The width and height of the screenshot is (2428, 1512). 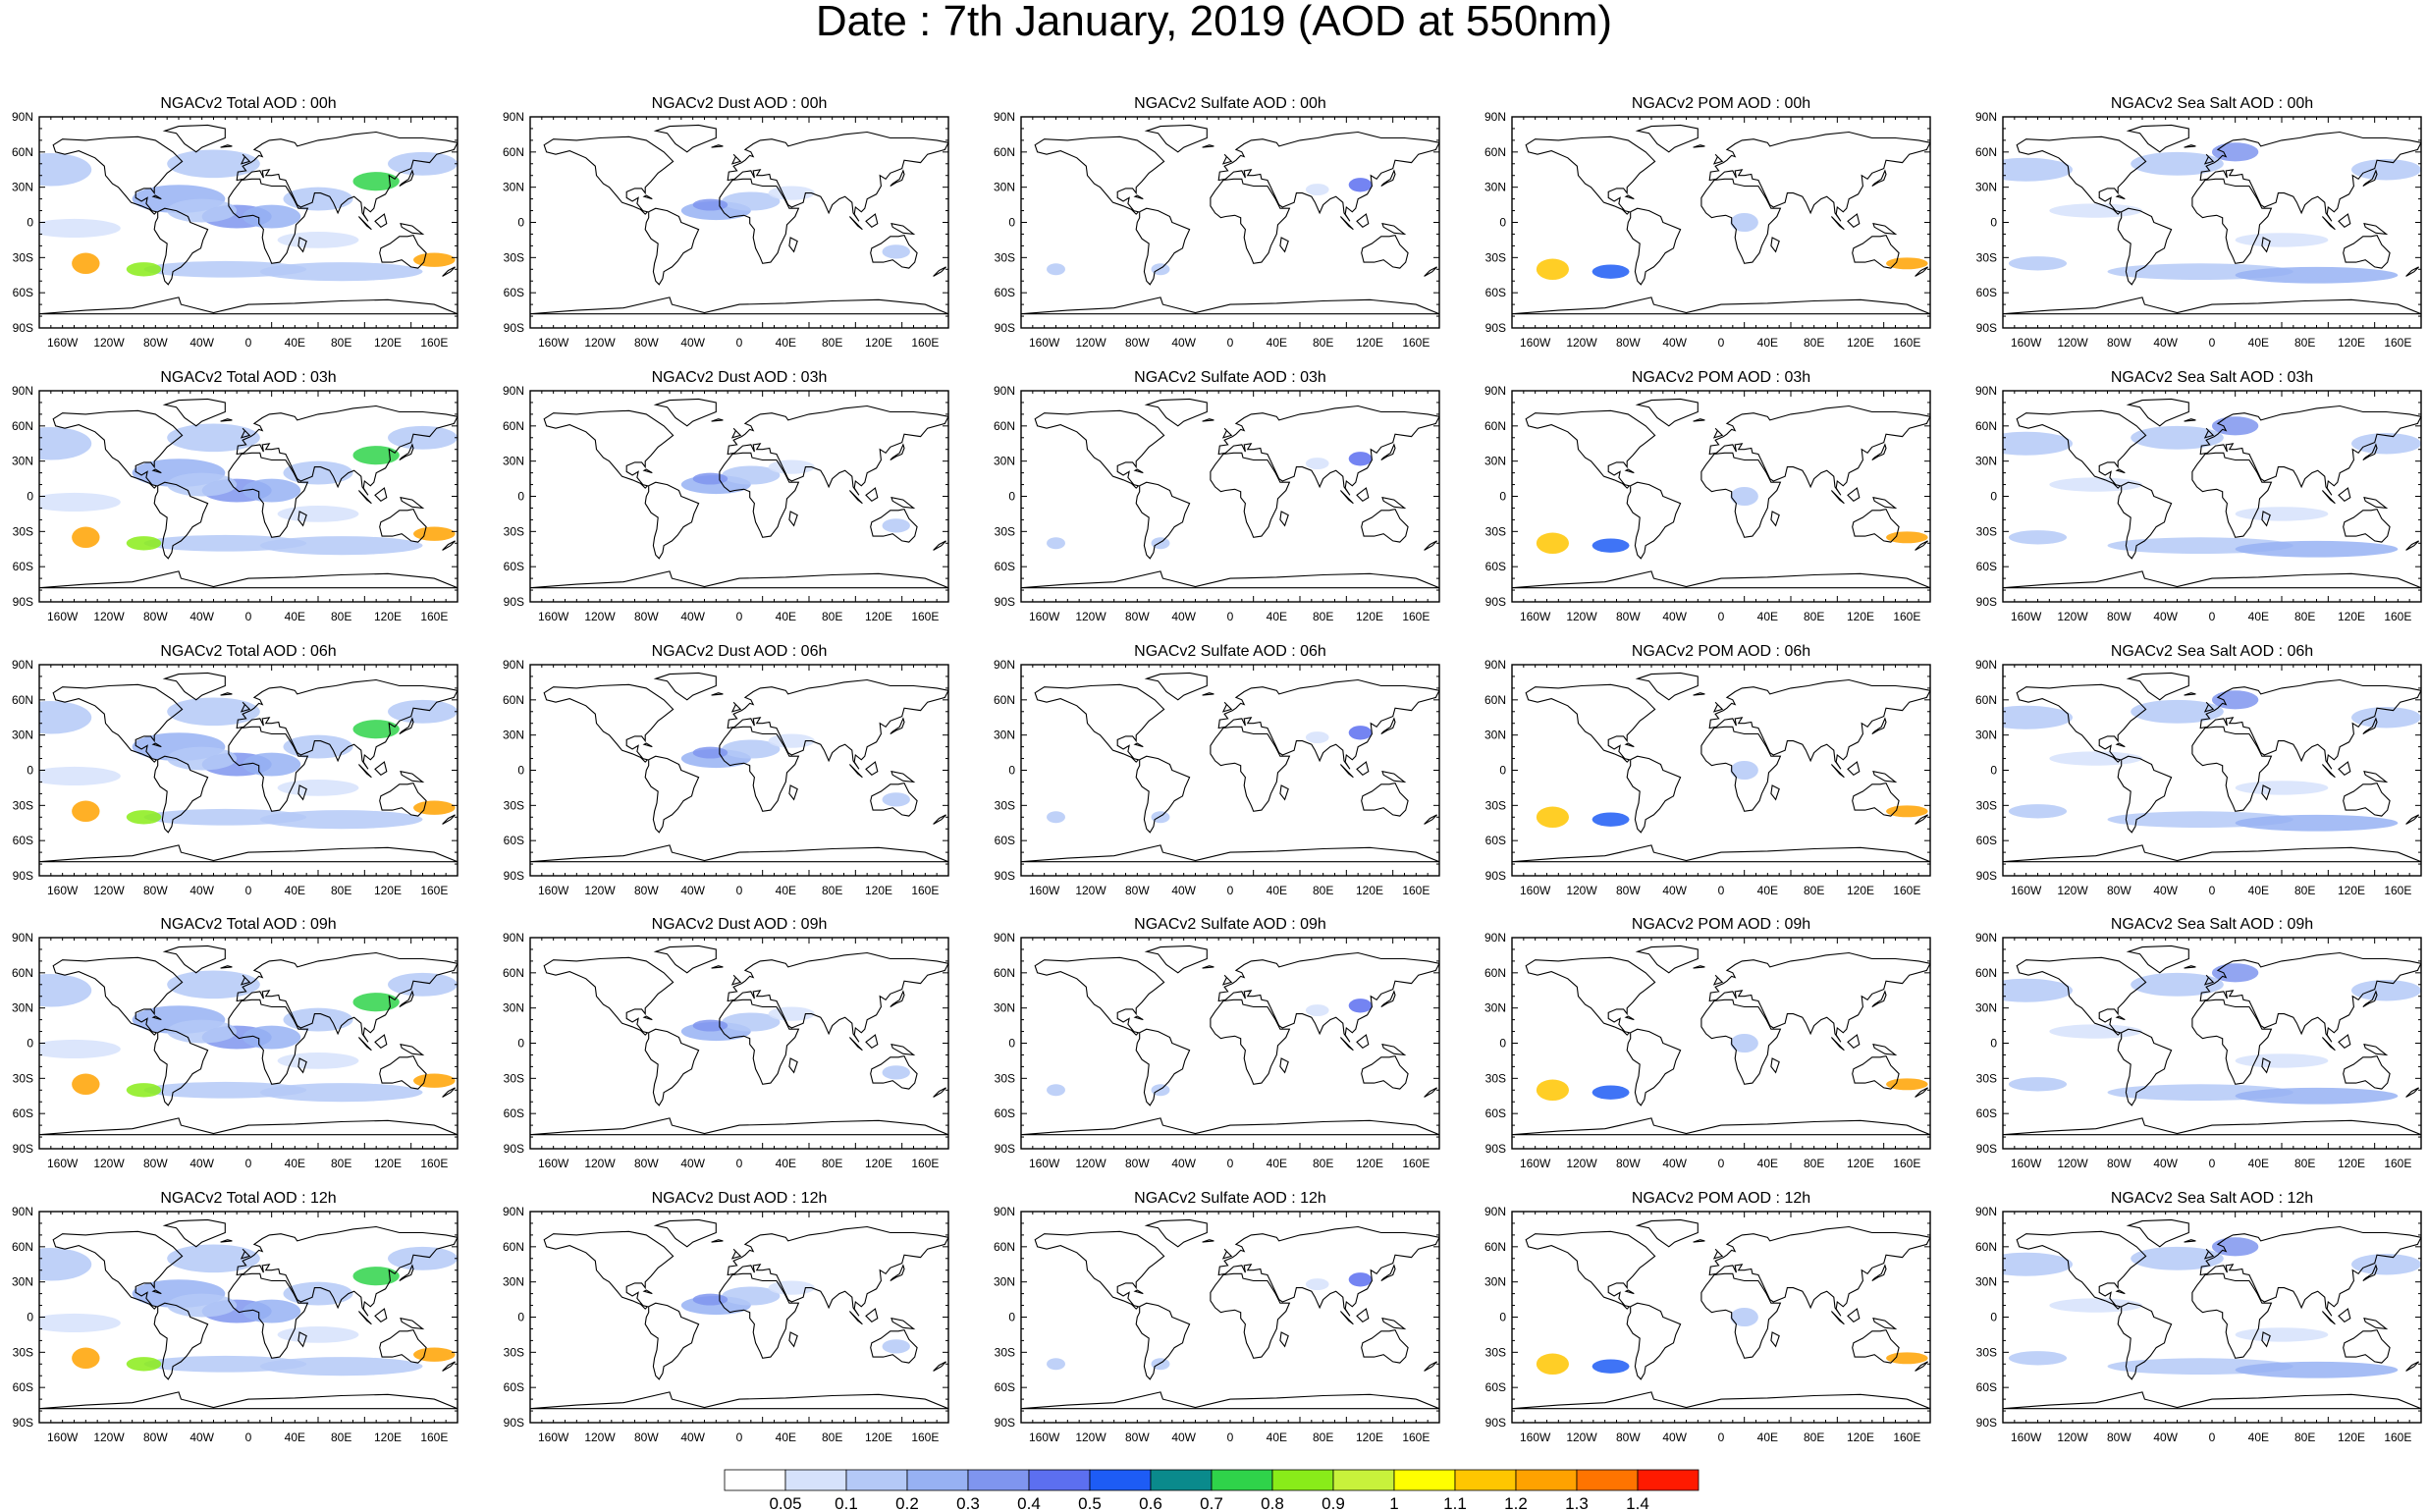 What do you see at coordinates (248, 925) in the screenshot?
I see `panel-title: NGACv2 Total AOD : 09h` at bounding box center [248, 925].